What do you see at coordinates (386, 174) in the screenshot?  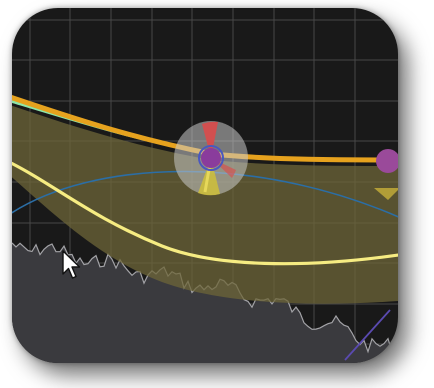 I see `eq-node` at bounding box center [386, 174].